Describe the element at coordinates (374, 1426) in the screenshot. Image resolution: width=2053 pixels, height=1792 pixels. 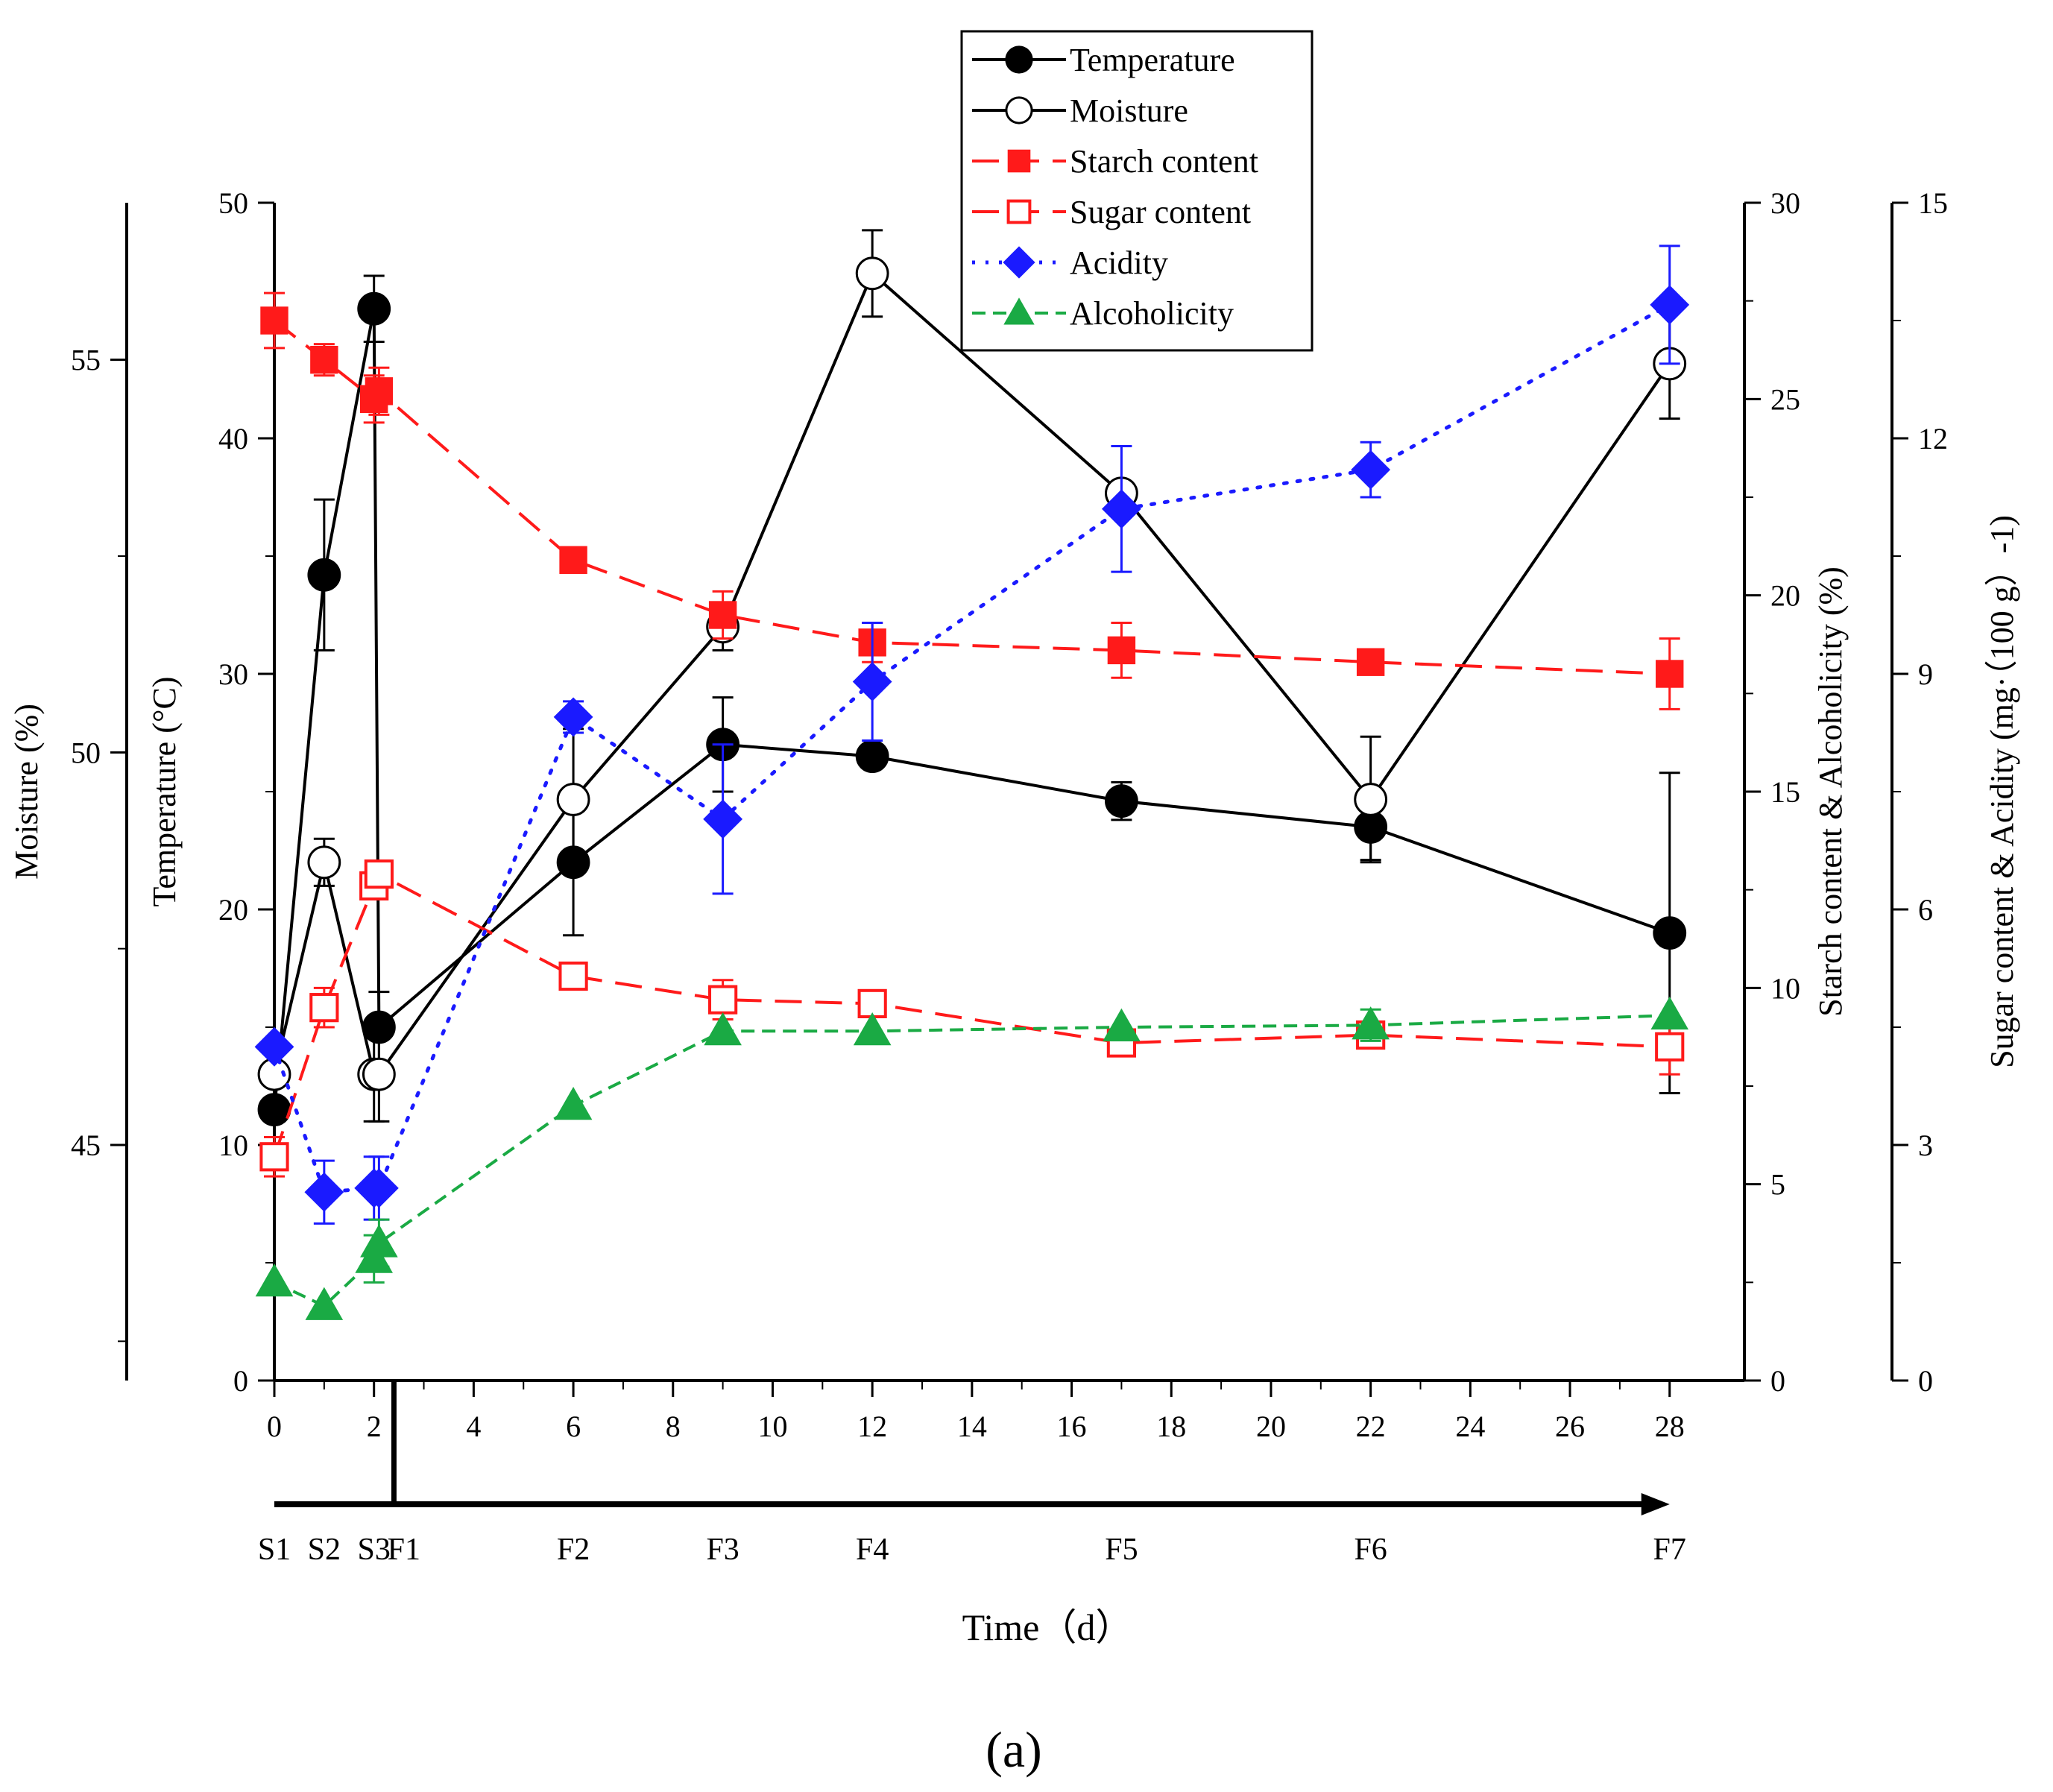
I see `x-tick-label: 2` at that location.